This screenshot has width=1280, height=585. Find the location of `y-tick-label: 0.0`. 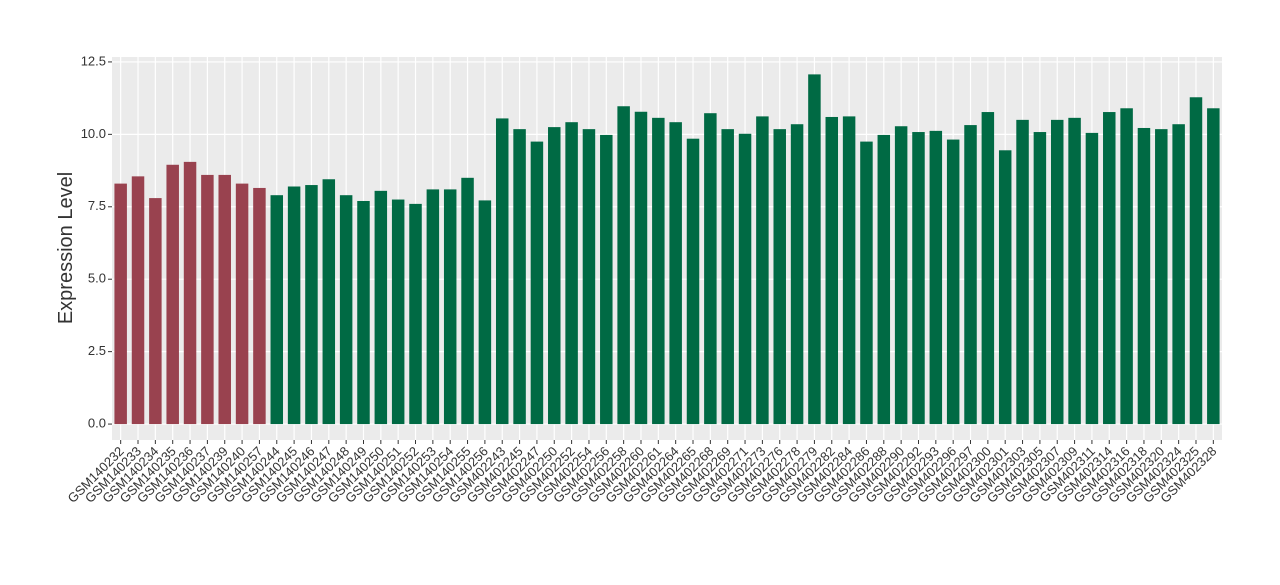

y-tick-label: 0.0 is located at coordinates (97, 423).